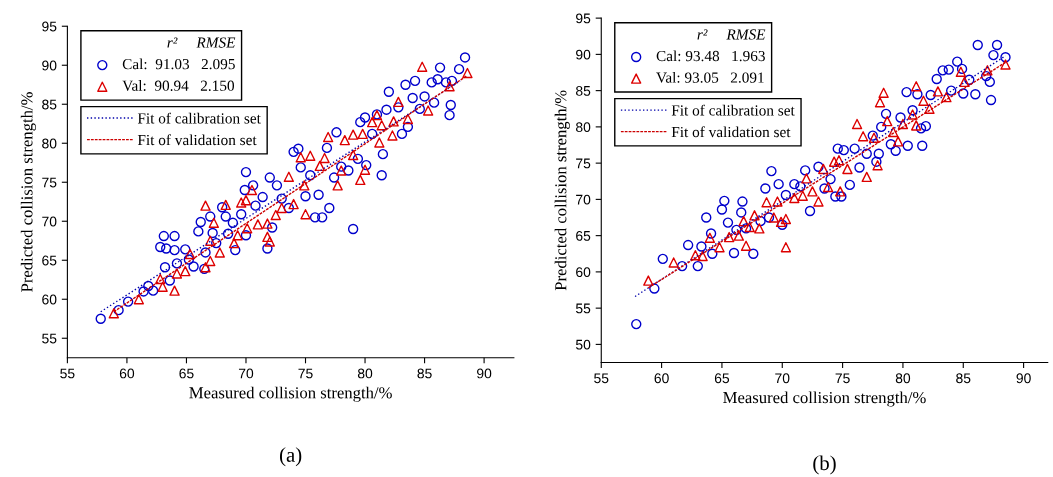 The width and height of the screenshot is (1053, 477). Describe the element at coordinates (710, 77) in the screenshot. I see `legend-label: Val: 93.05 2.091` at that location.